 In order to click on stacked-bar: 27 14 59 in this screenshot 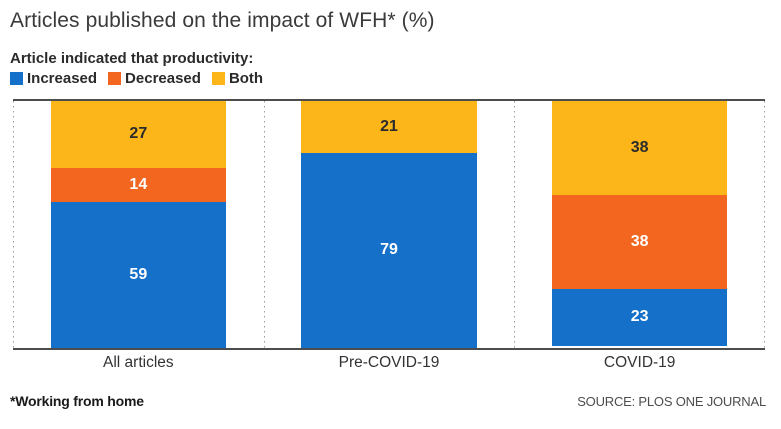, I will do `click(138, 224)`.